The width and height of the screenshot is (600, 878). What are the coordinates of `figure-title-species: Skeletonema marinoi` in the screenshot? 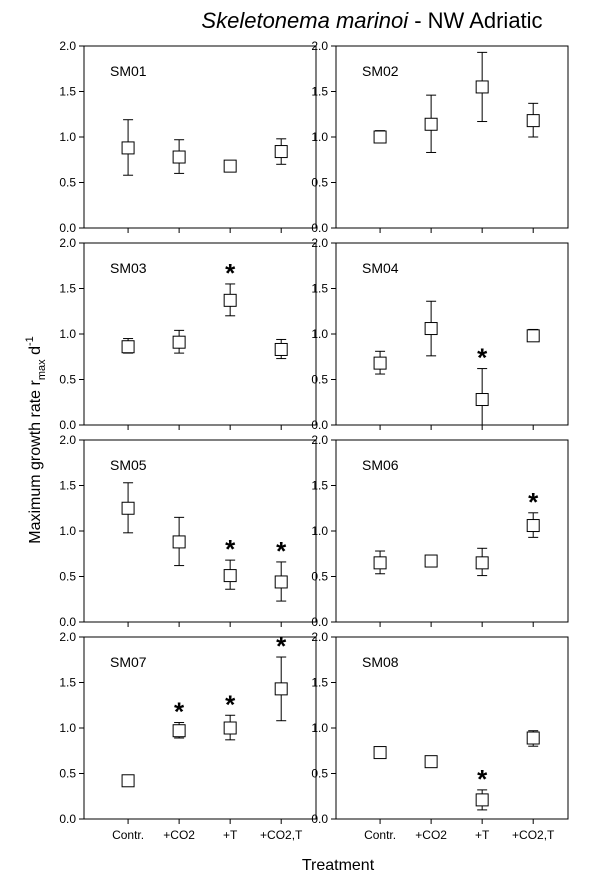 It's located at (305, 20).